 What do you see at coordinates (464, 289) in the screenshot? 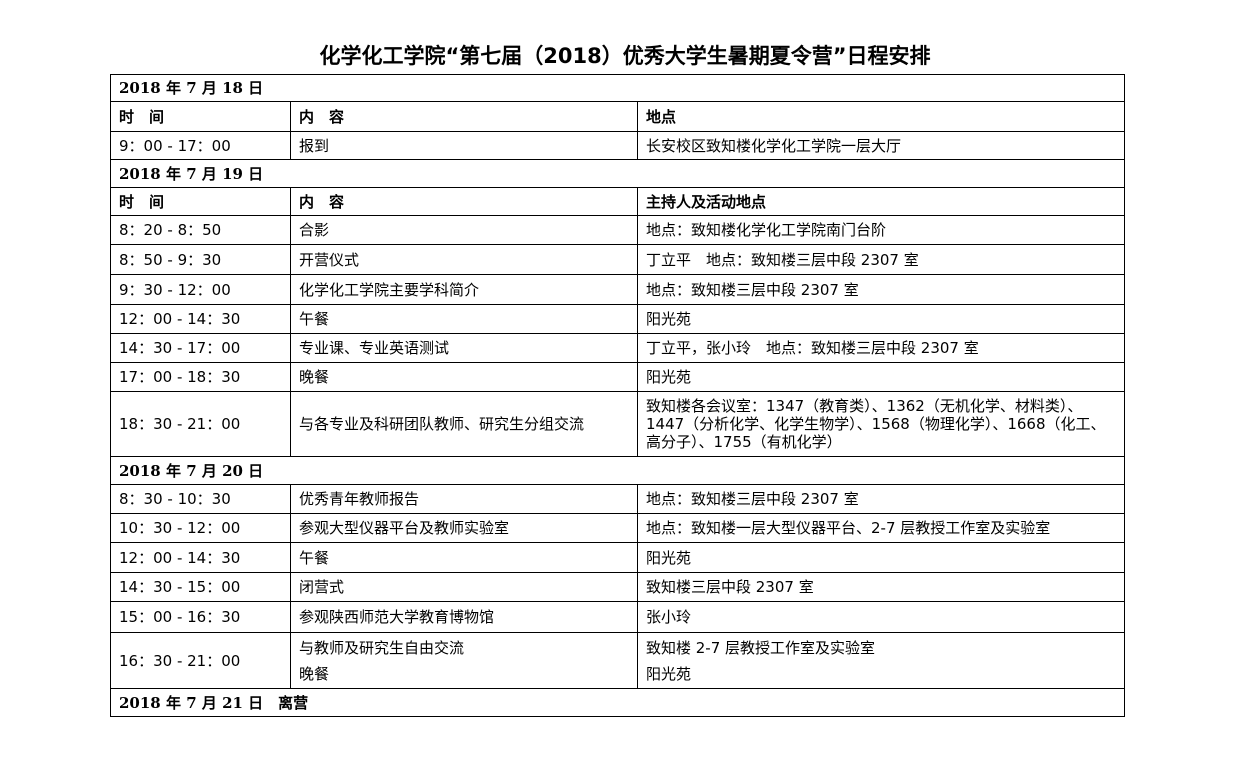
I see `cell: 化学化工学院主要学科简介` at bounding box center [464, 289].